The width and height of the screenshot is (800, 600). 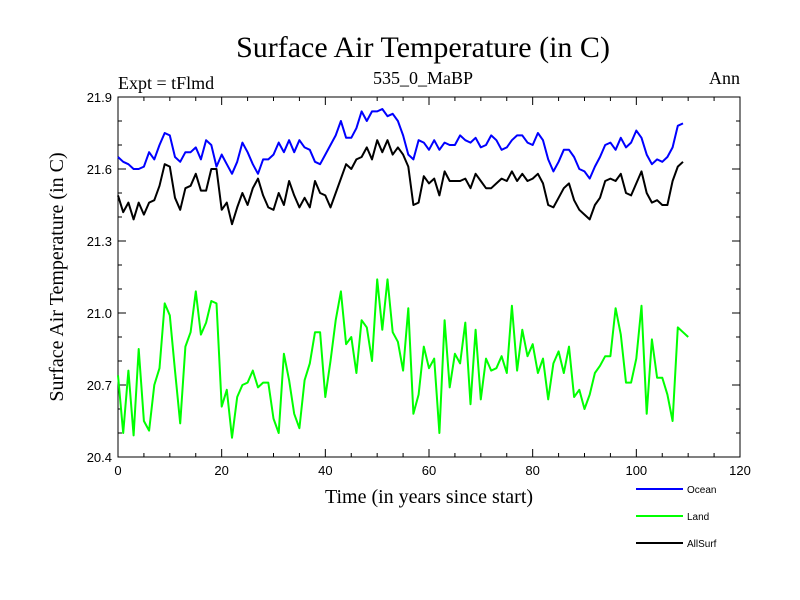 What do you see at coordinates (698, 517) in the screenshot?
I see `legend-label: Land` at bounding box center [698, 517].